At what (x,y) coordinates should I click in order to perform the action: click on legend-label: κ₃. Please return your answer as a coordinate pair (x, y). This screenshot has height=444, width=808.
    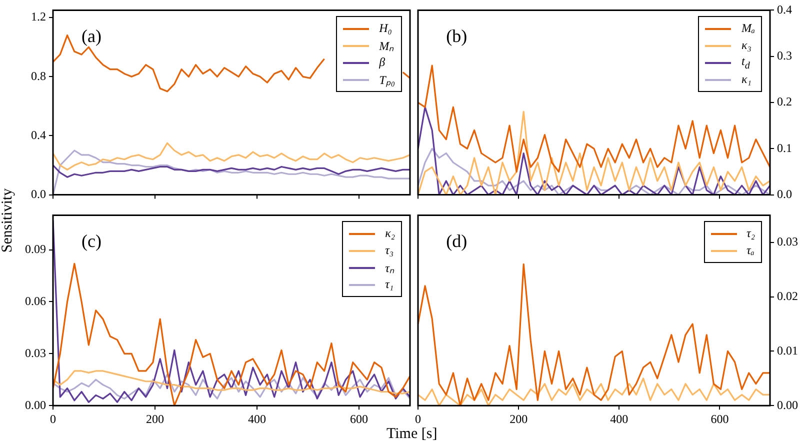
    Looking at the image, I should click on (746, 46).